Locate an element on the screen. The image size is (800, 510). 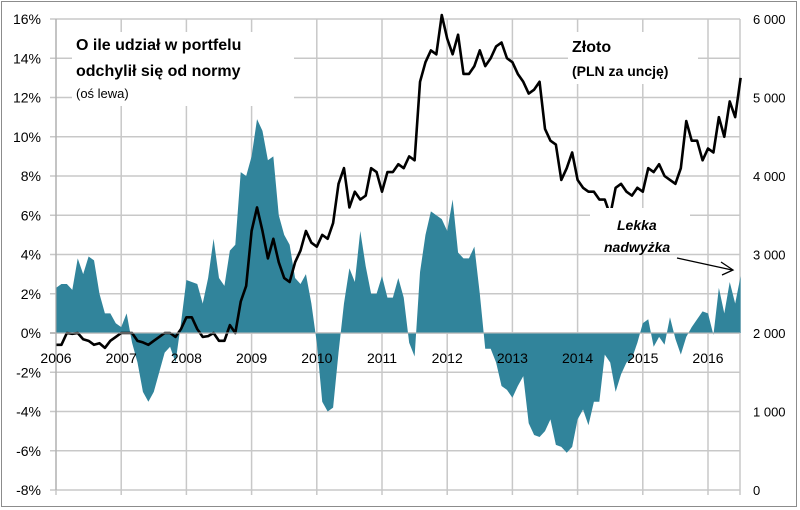
left-tick-label: 14% is located at coordinates (27, 58).